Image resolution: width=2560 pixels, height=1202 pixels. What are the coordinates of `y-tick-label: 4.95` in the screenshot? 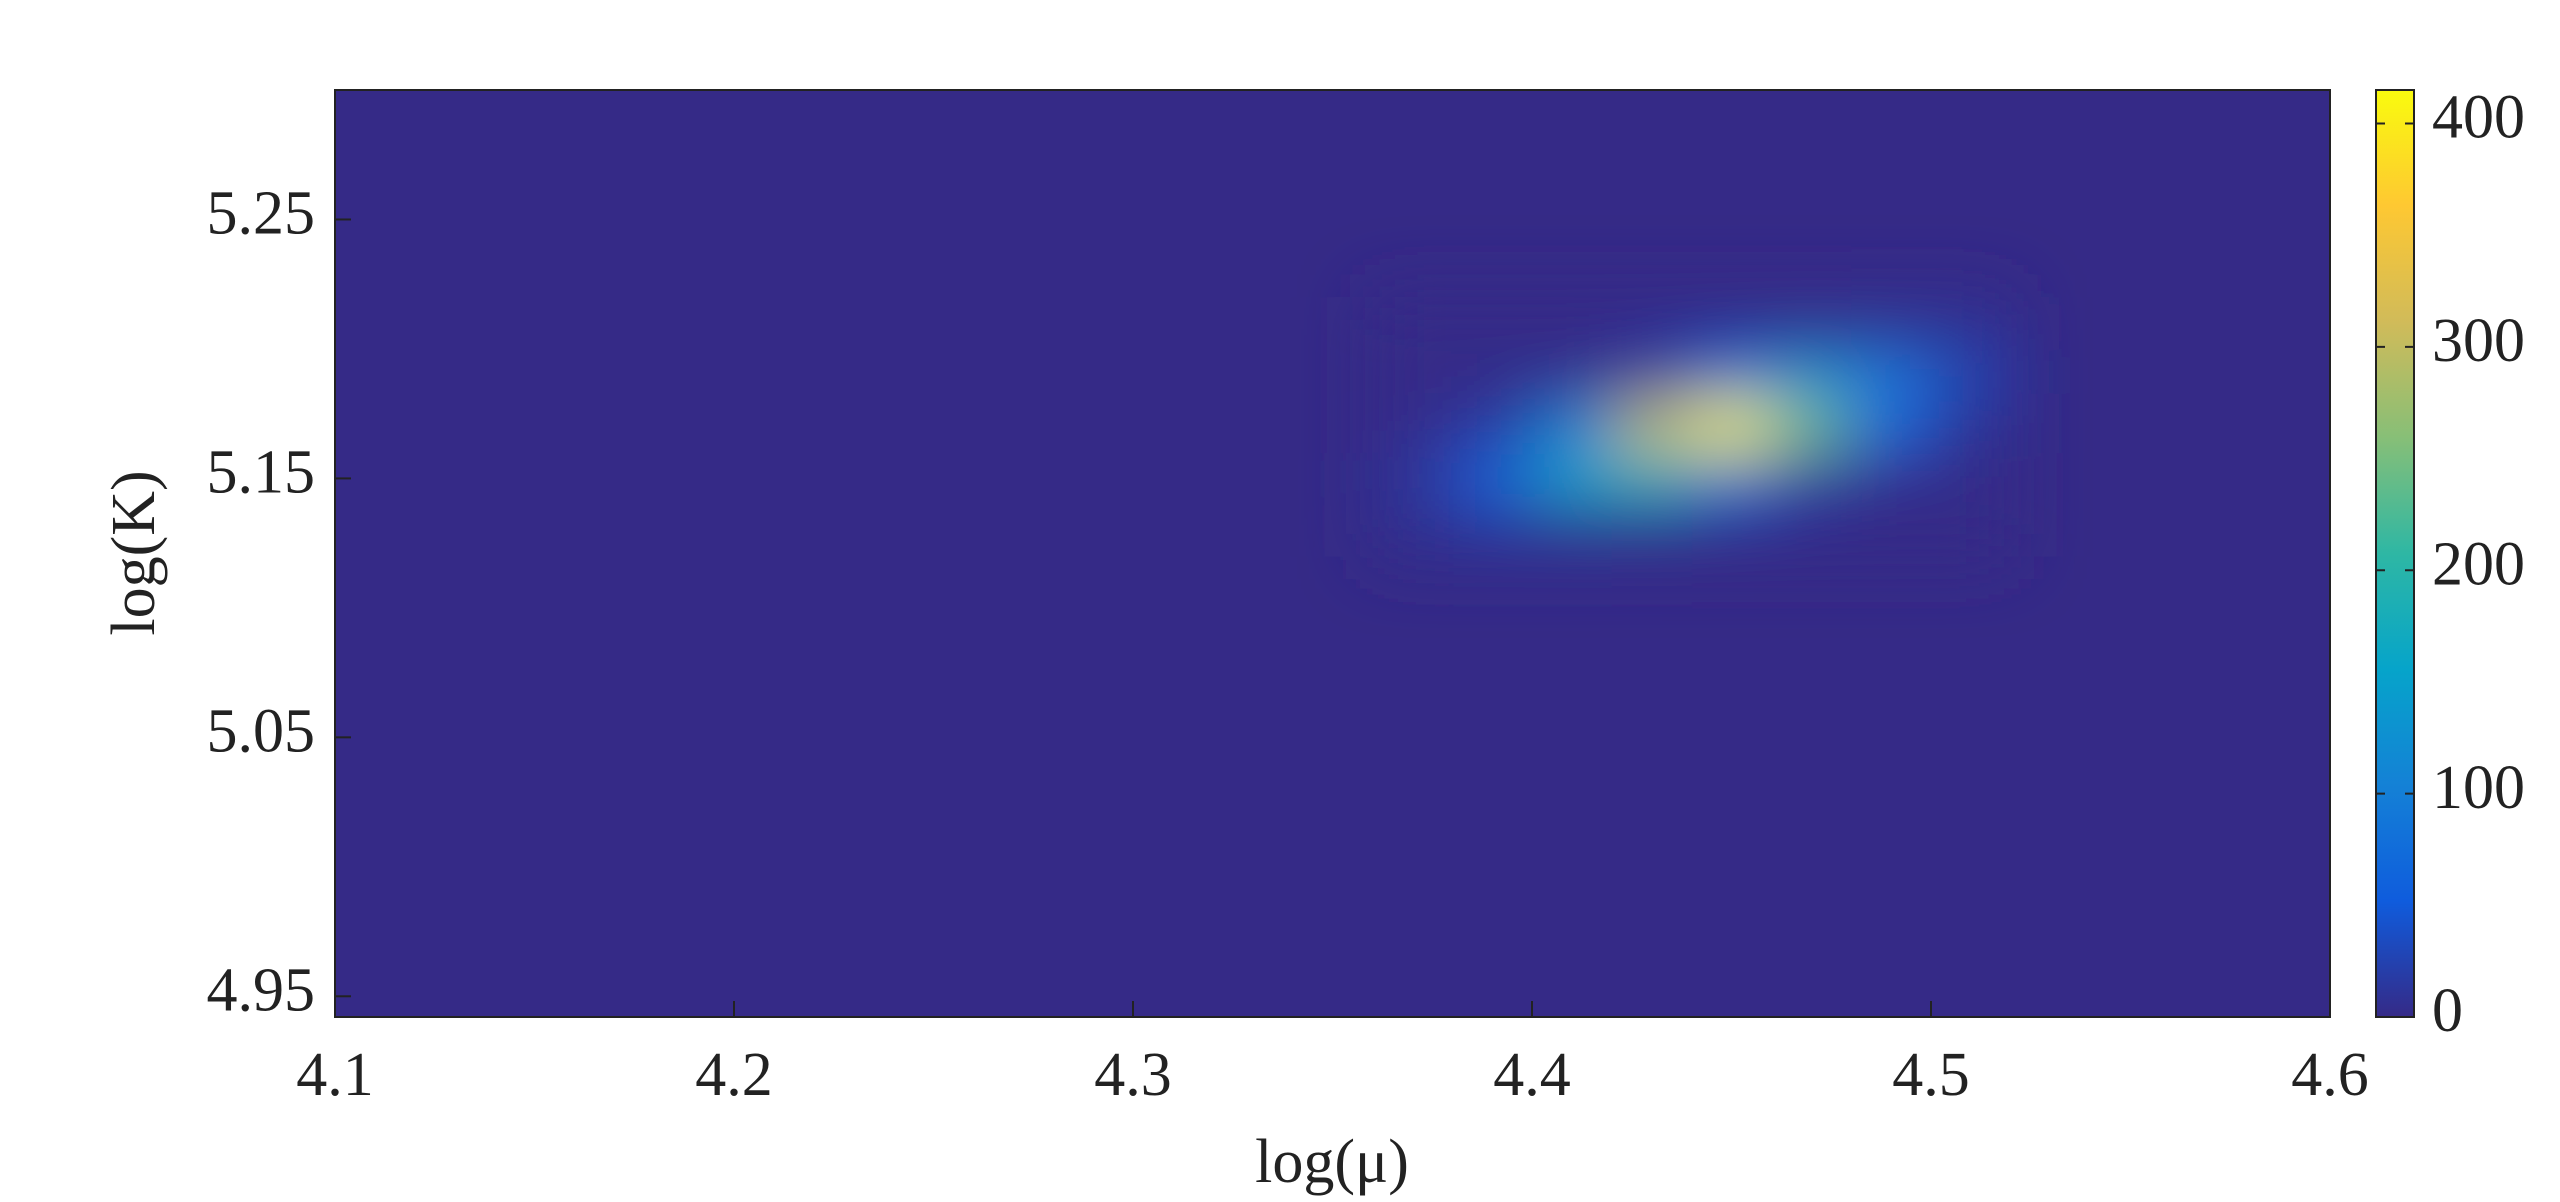 It's located at (261, 991).